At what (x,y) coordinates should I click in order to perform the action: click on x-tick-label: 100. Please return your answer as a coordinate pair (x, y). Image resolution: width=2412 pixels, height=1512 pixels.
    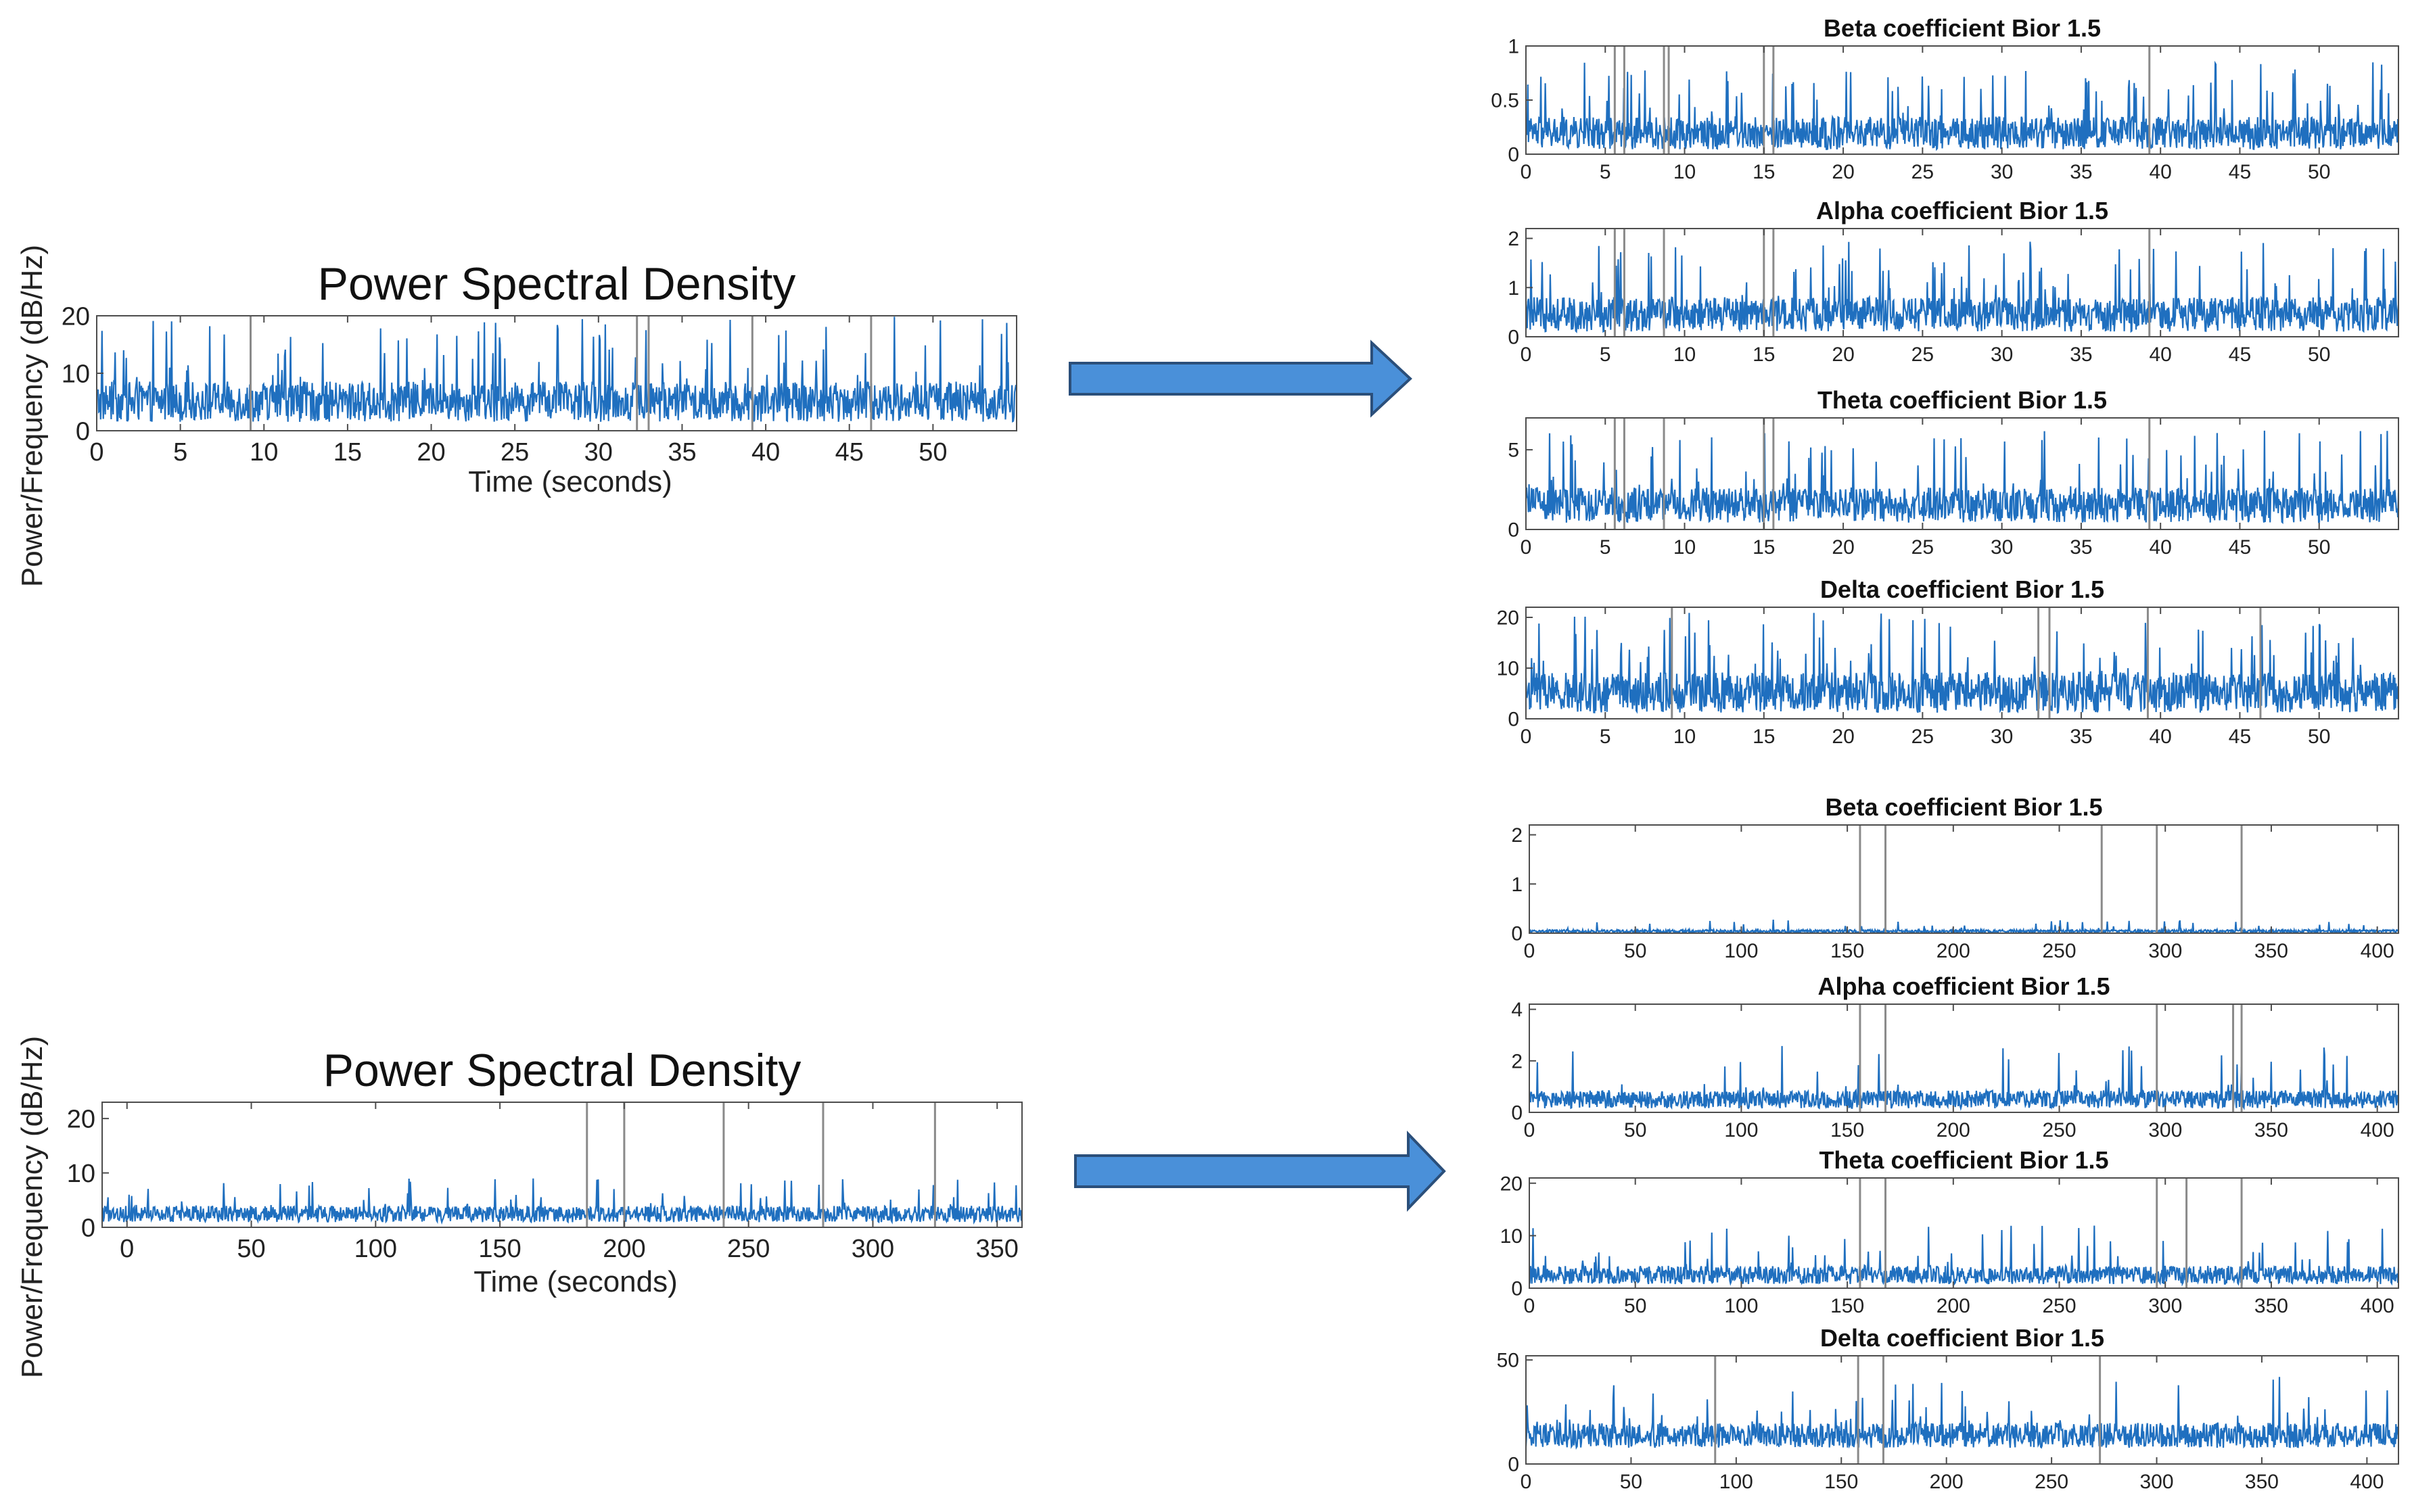
    Looking at the image, I should click on (1736, 1482).